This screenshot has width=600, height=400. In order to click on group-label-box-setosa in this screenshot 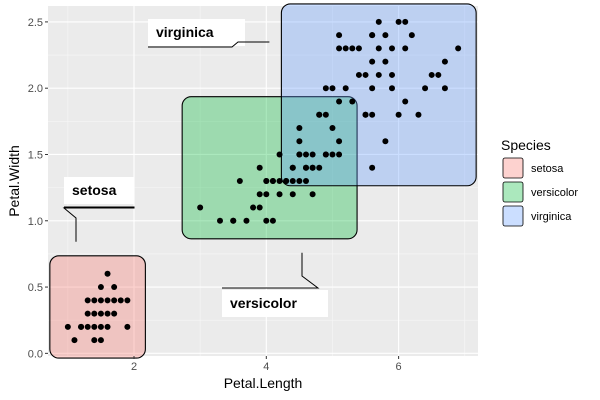, I will do `click(99, 190)`.